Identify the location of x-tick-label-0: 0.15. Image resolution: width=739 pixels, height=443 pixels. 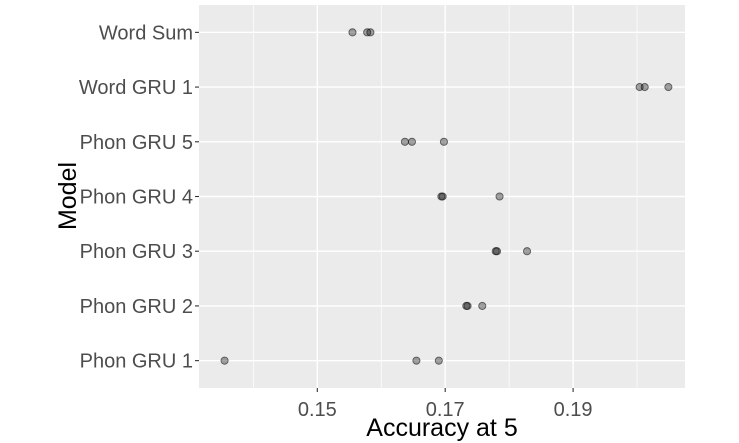
(317, 410).